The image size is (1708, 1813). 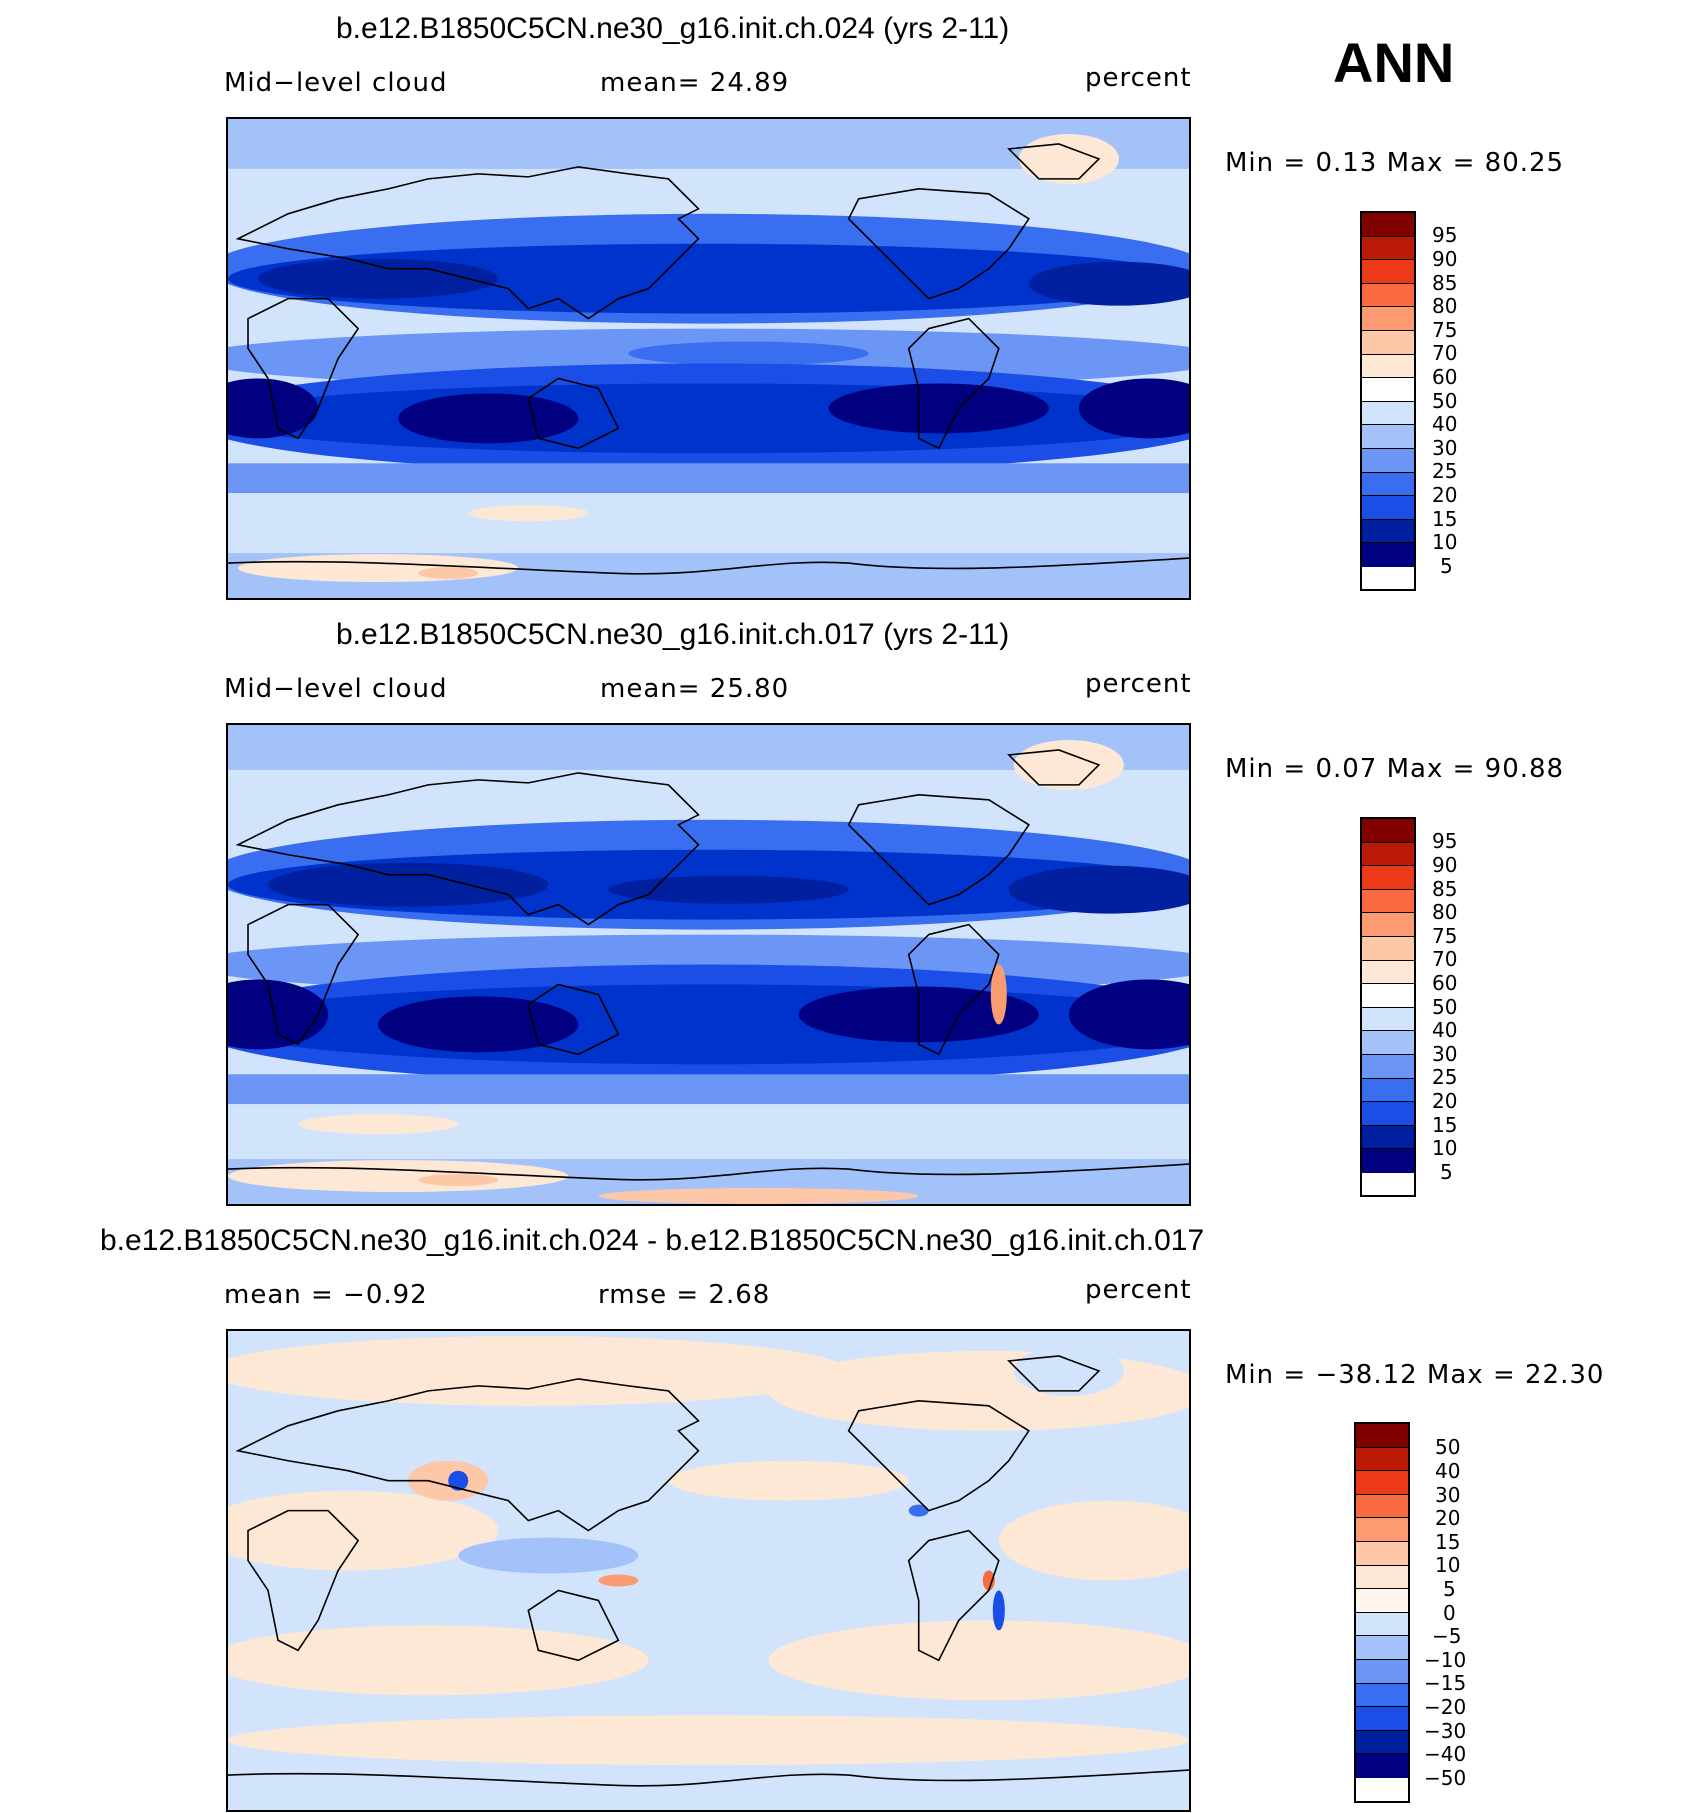 I want to click on panel-3-rmse-label: rmse = 2.68, so click(x=684, y=1295).